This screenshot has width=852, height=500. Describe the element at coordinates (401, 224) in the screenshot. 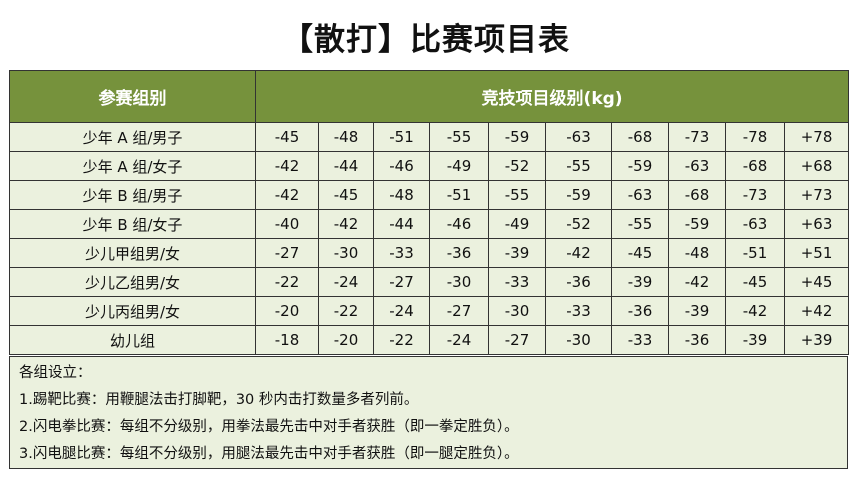

I see `weight-cell: -44` at that location.